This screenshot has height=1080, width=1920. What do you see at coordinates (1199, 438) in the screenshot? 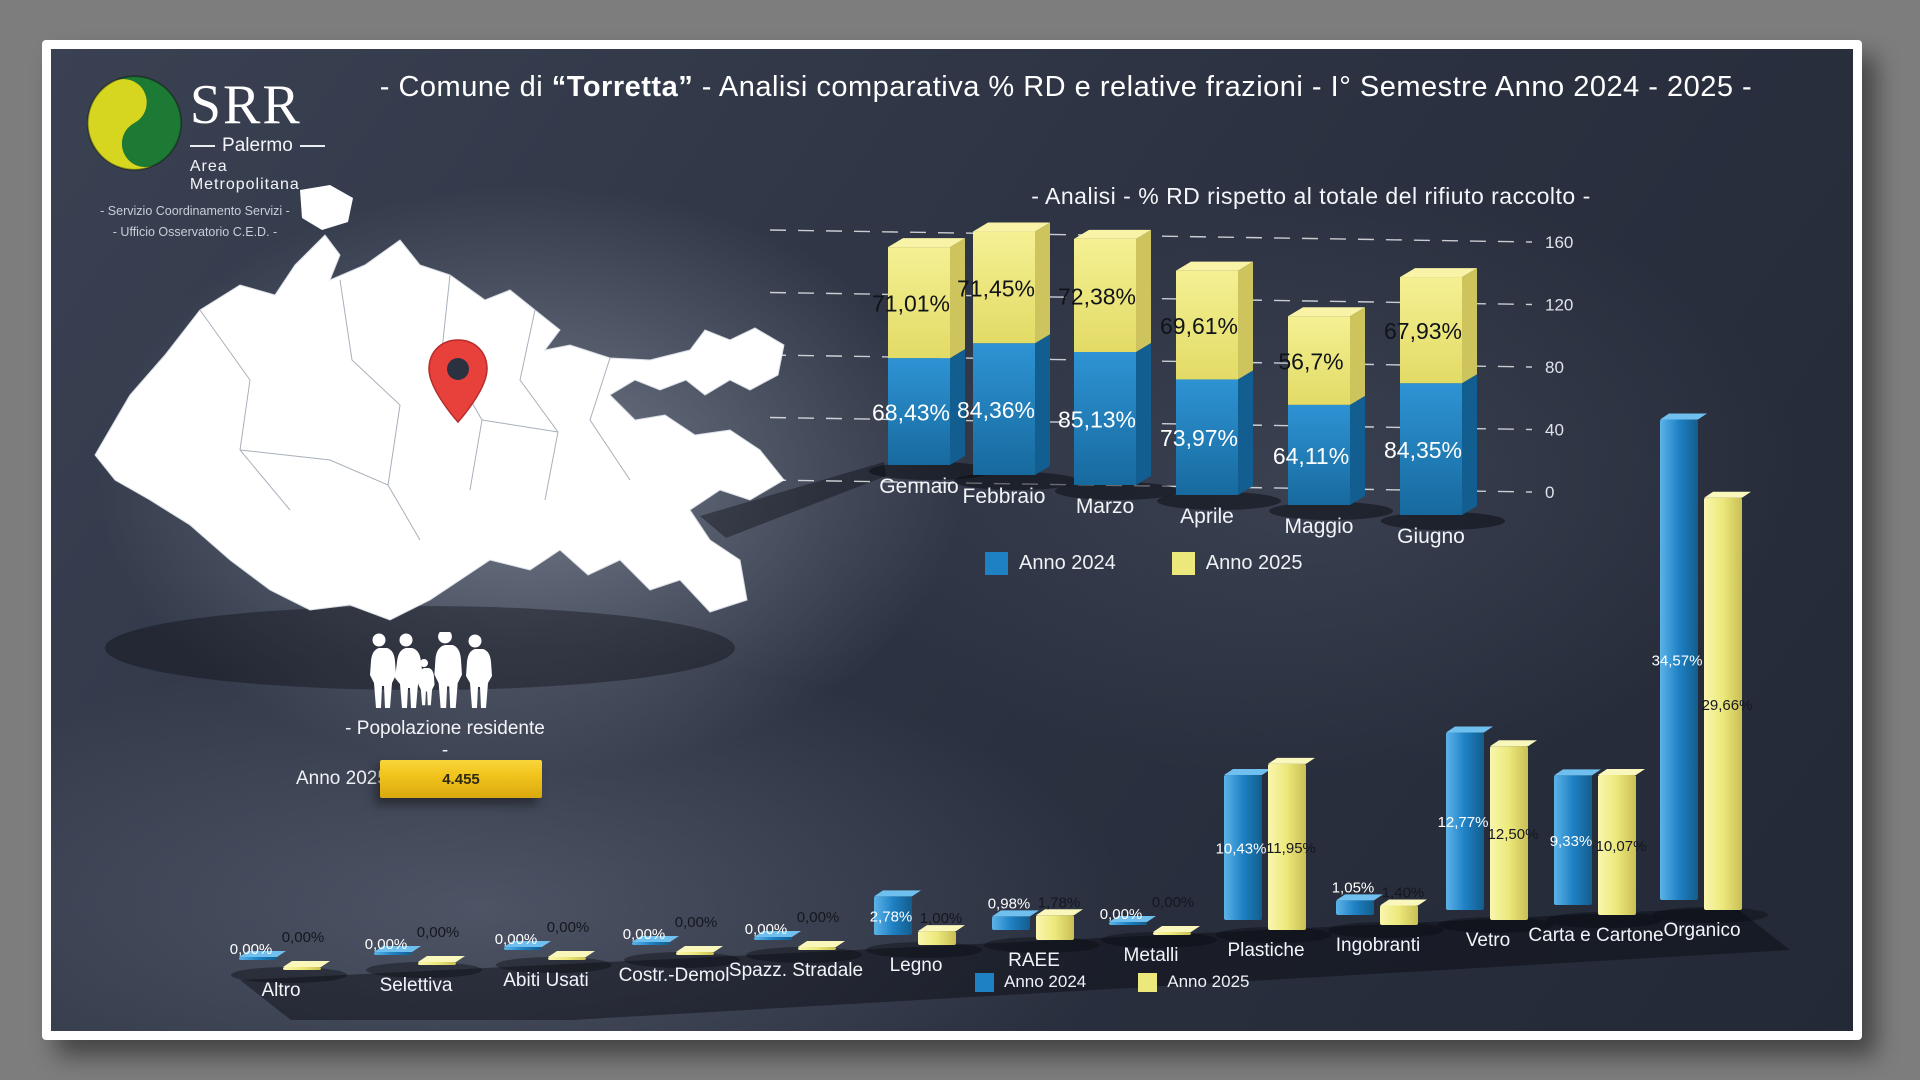
I see `value-label-2024: 73,97%` at bounding box center [1199, 438].